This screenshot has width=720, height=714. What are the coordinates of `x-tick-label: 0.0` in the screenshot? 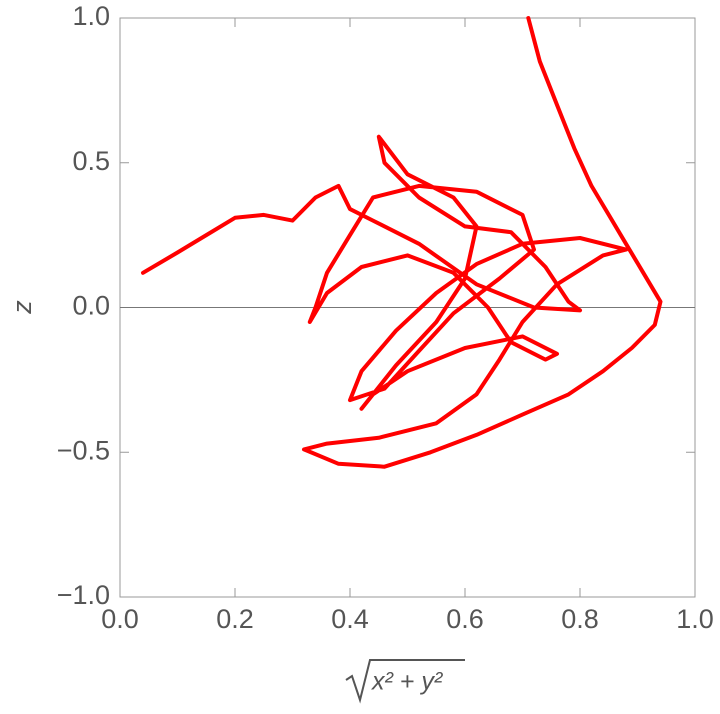 It's located at (120, 619).